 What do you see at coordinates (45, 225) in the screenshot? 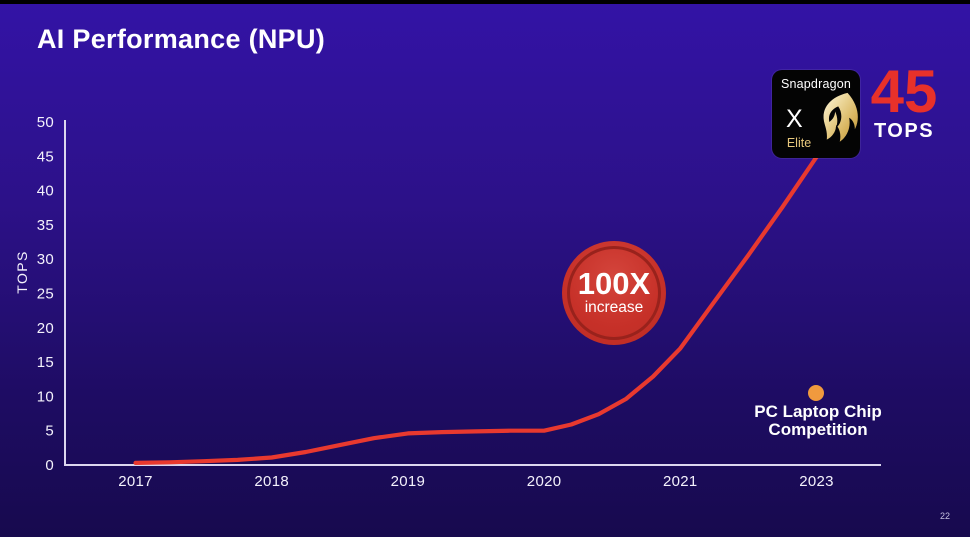
I see `y-tick-label: 35` at bounding box center [45, 225].